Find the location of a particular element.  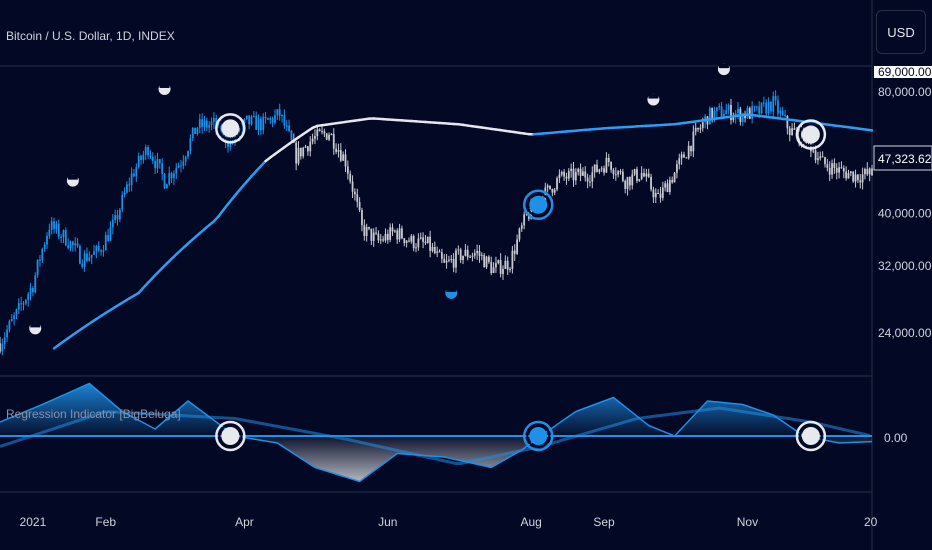

time-tick-label: 2021 is located at coordinates (33, 522).